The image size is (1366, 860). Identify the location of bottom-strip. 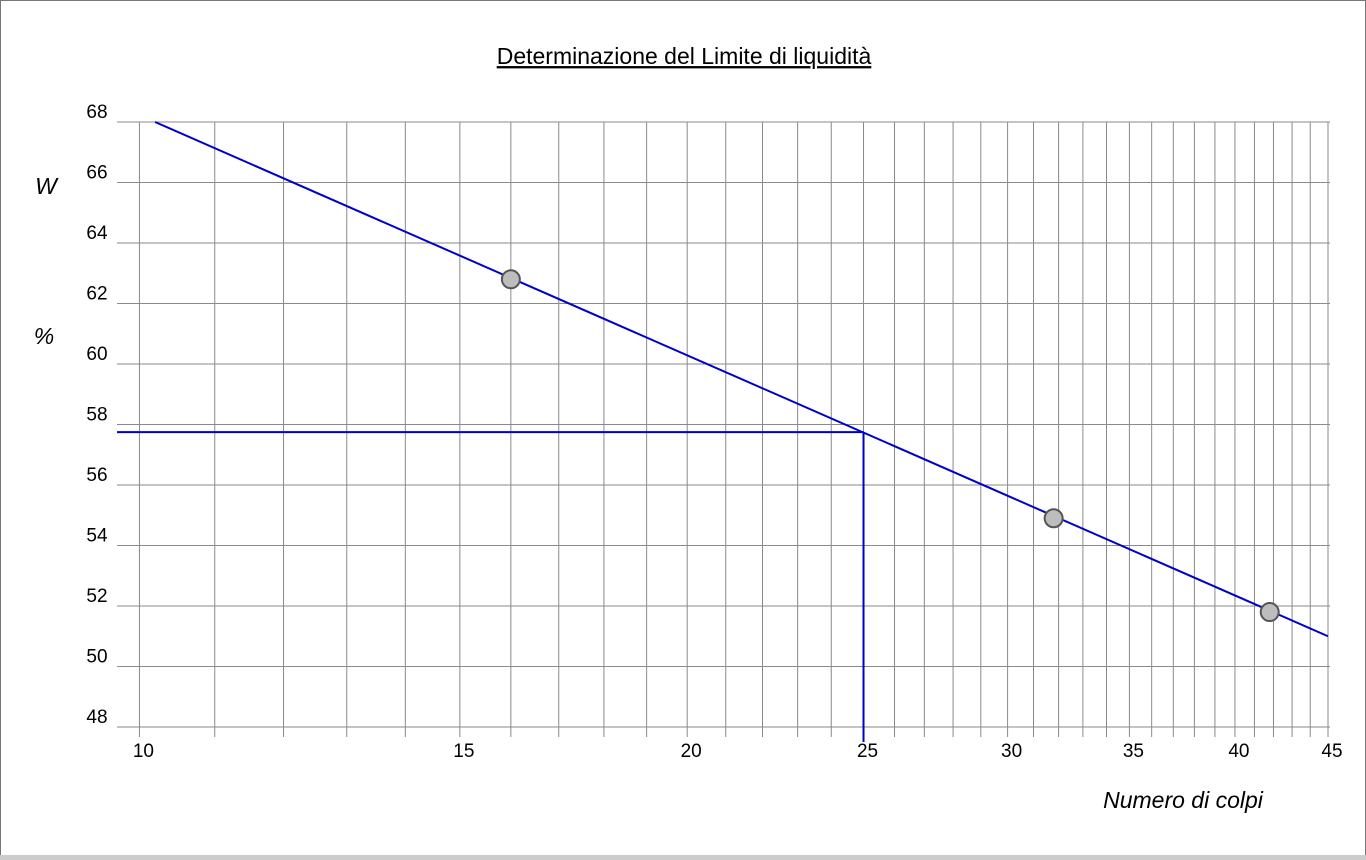
(683, 857).